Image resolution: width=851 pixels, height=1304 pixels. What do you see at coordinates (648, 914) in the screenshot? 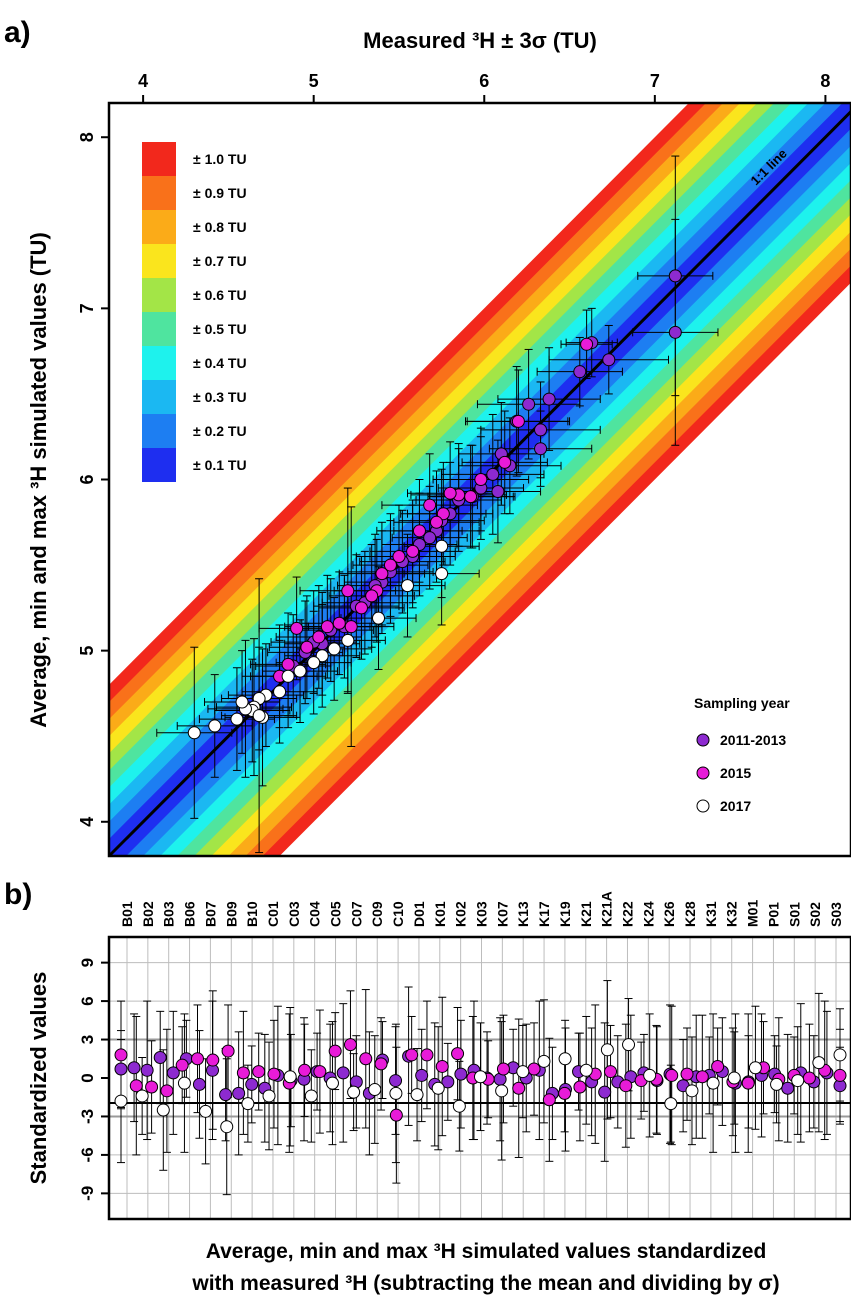
I see `category-label: K24` at bounding box center [648, 914].